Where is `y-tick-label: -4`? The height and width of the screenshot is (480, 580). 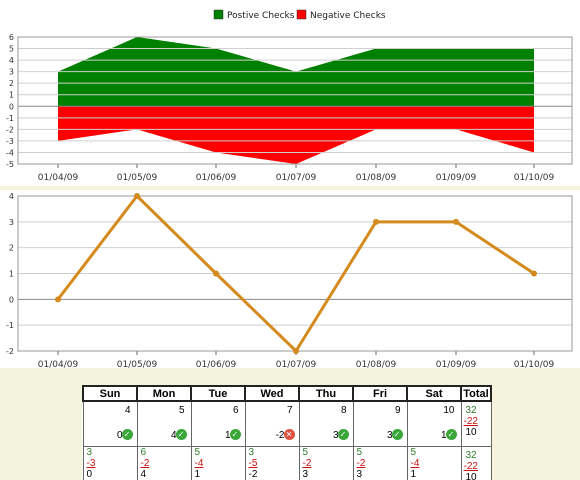
y-tick-label: -4 is located at coordinates (10, 152).